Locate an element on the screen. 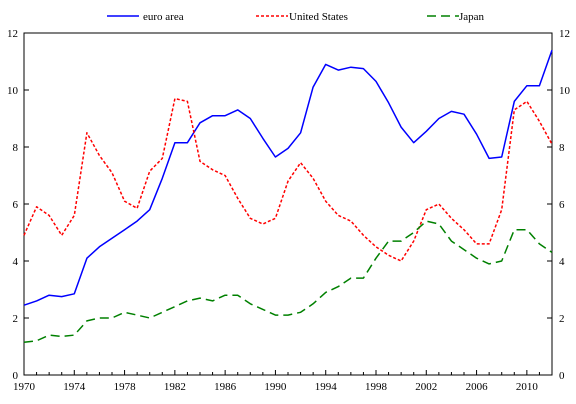 This screenshot has height=404, width=576. y-tick-label-right: 4 is located at coordinates (562, 262).